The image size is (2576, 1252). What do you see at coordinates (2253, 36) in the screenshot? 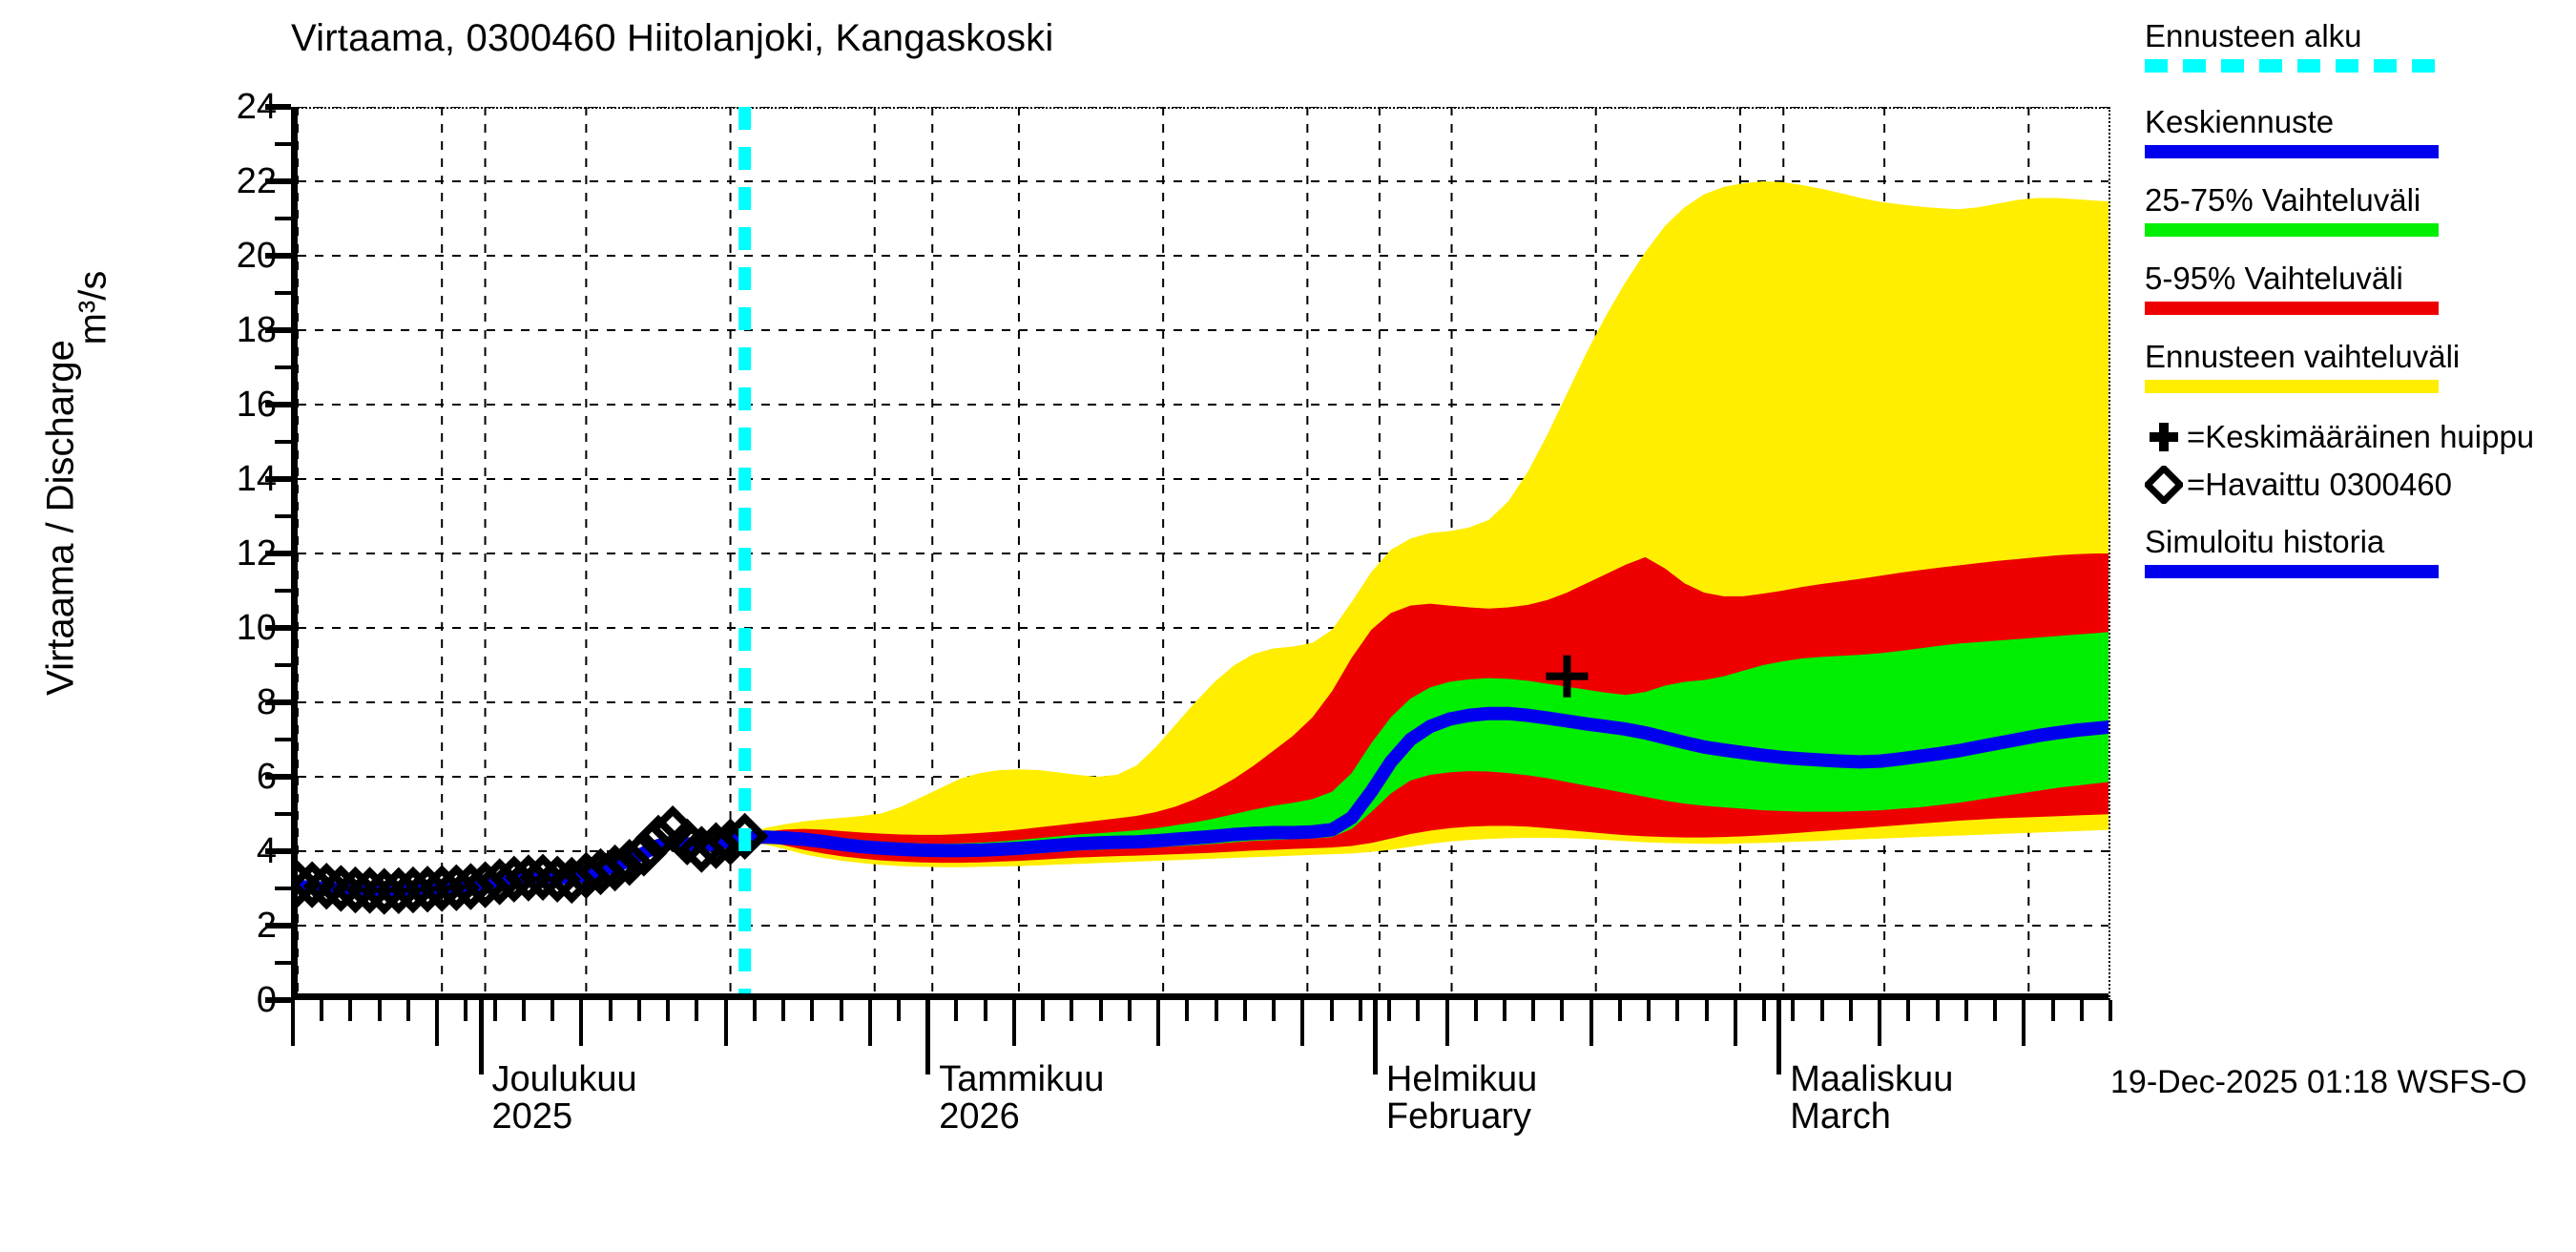
I see `legend-label-forecast-start: Ennusteen alku` at bounding box center [2253, 36].